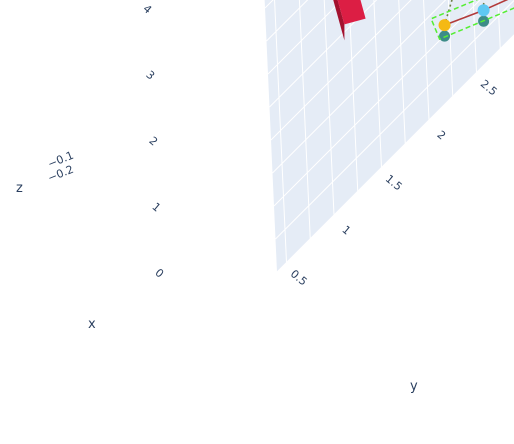 The width and height of the screenshot is (514, 444). I want to click on goal-highlight, so click(472, 20).